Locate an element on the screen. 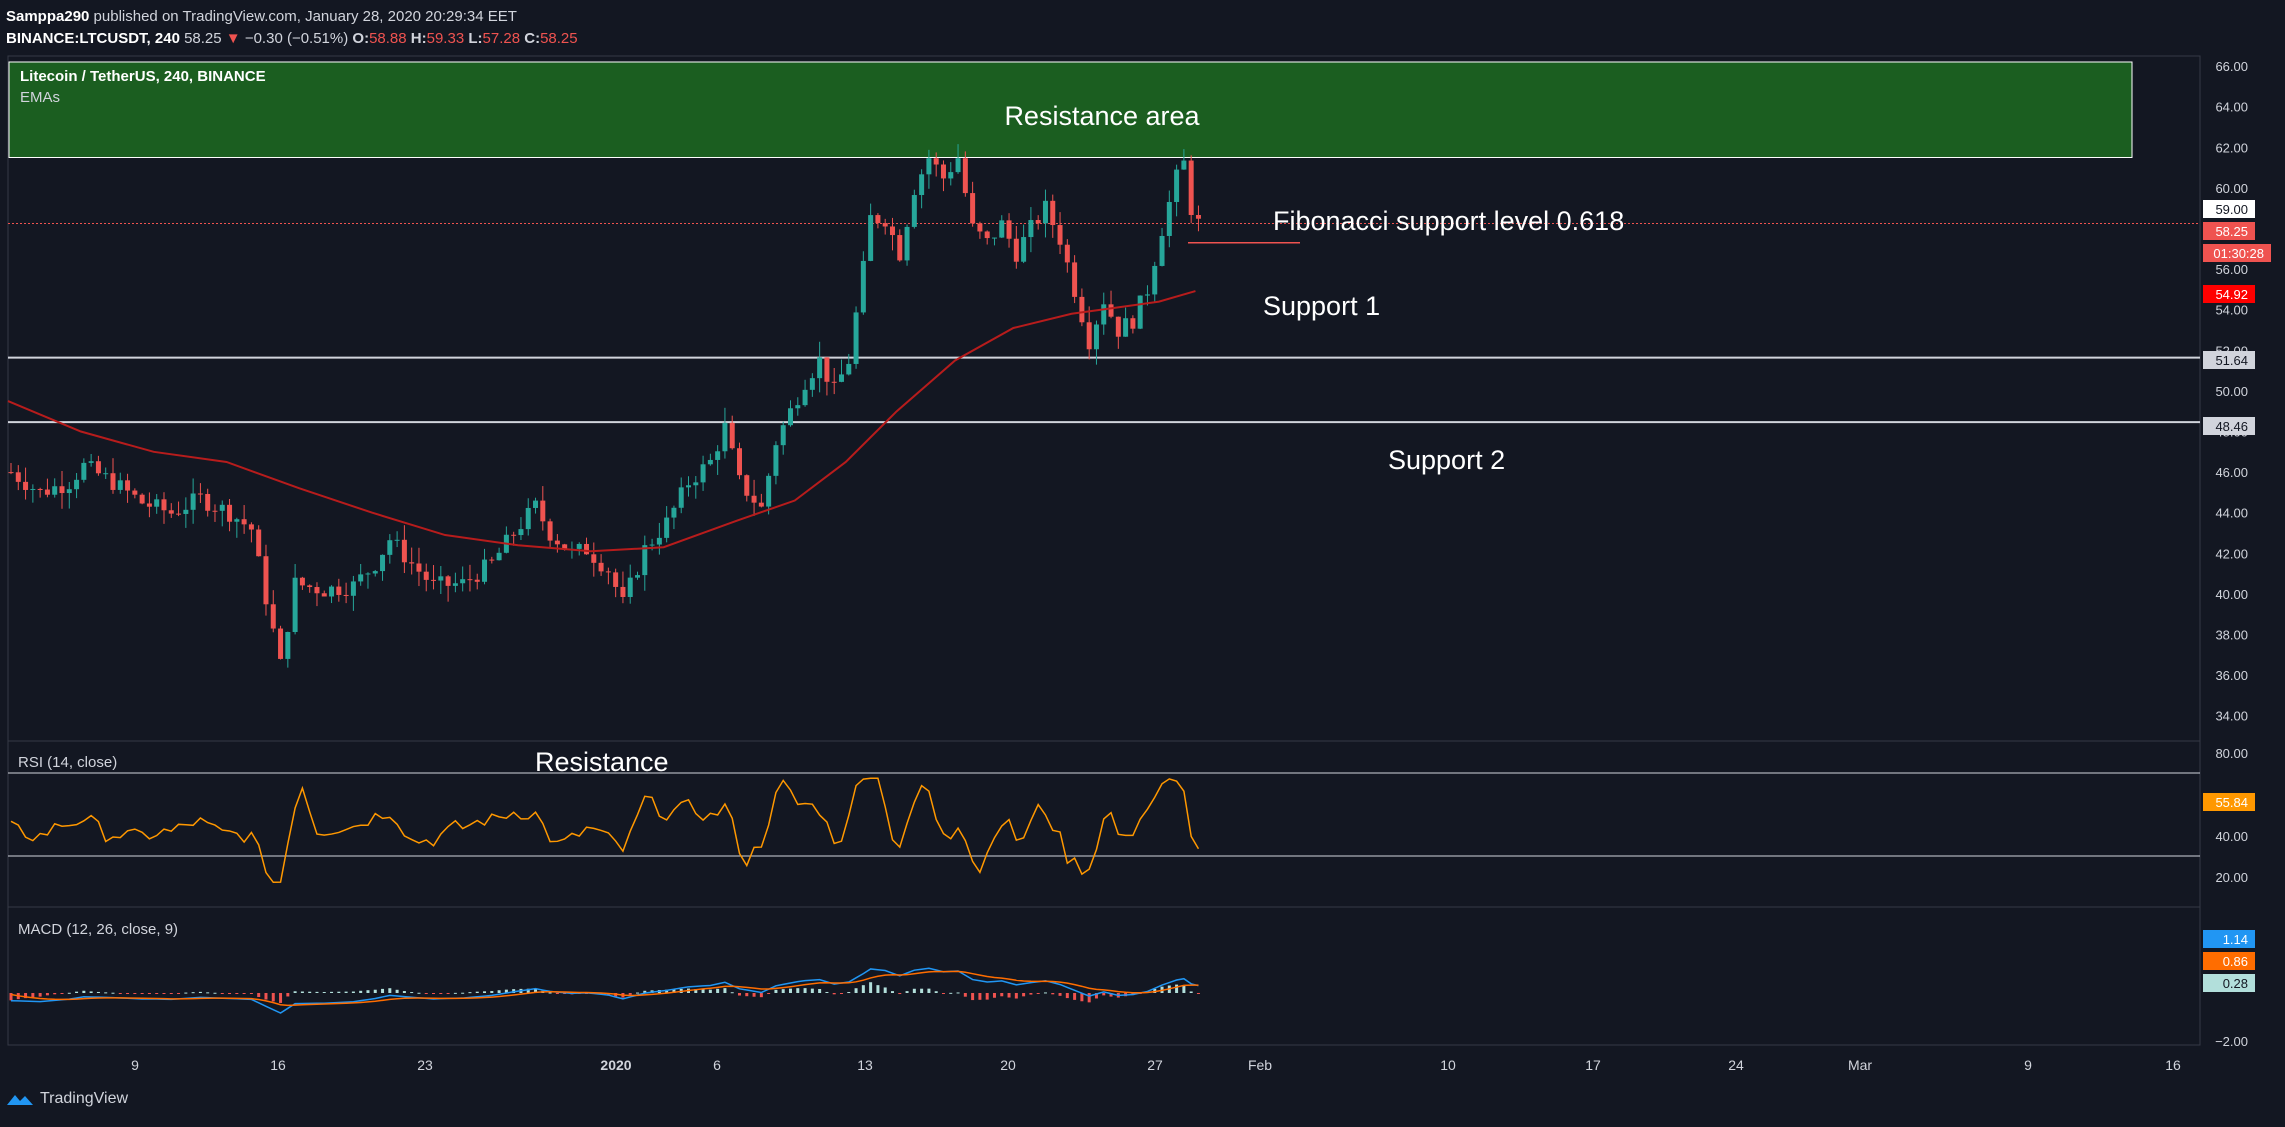 The height and width of the screenshot is (1127, 2285). resistance-area-box is located at coordinates (1070, 109).